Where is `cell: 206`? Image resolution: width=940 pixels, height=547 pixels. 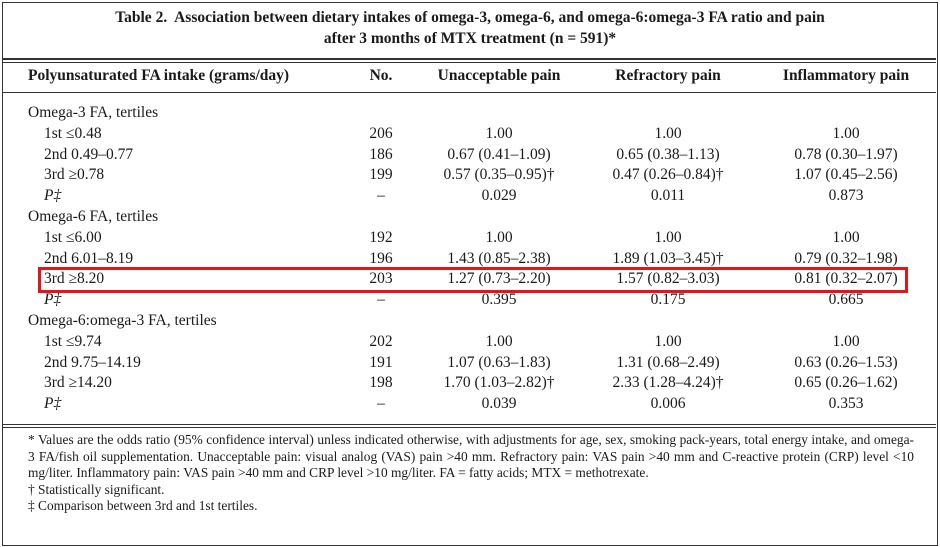
cell: 206 is located at coordinates (381, 133).